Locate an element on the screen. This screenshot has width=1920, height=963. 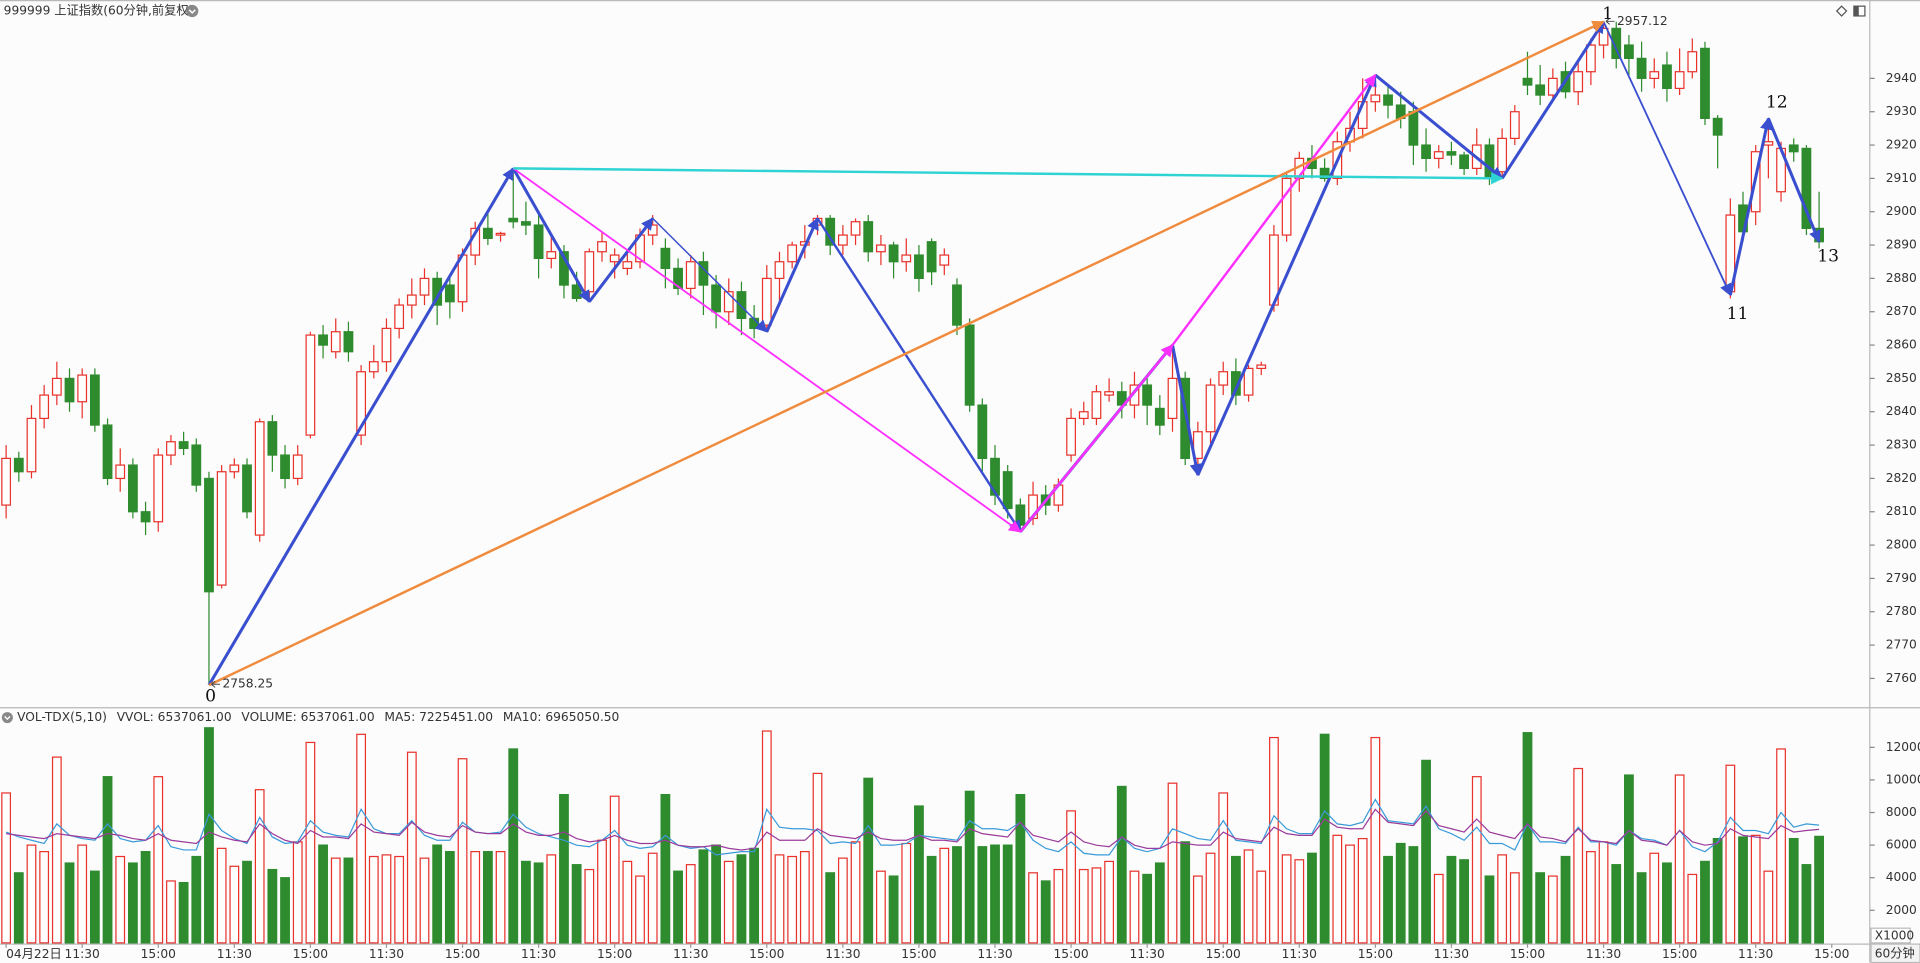
x-tick-label: 04月22日 is located at coordinates (34, 954).